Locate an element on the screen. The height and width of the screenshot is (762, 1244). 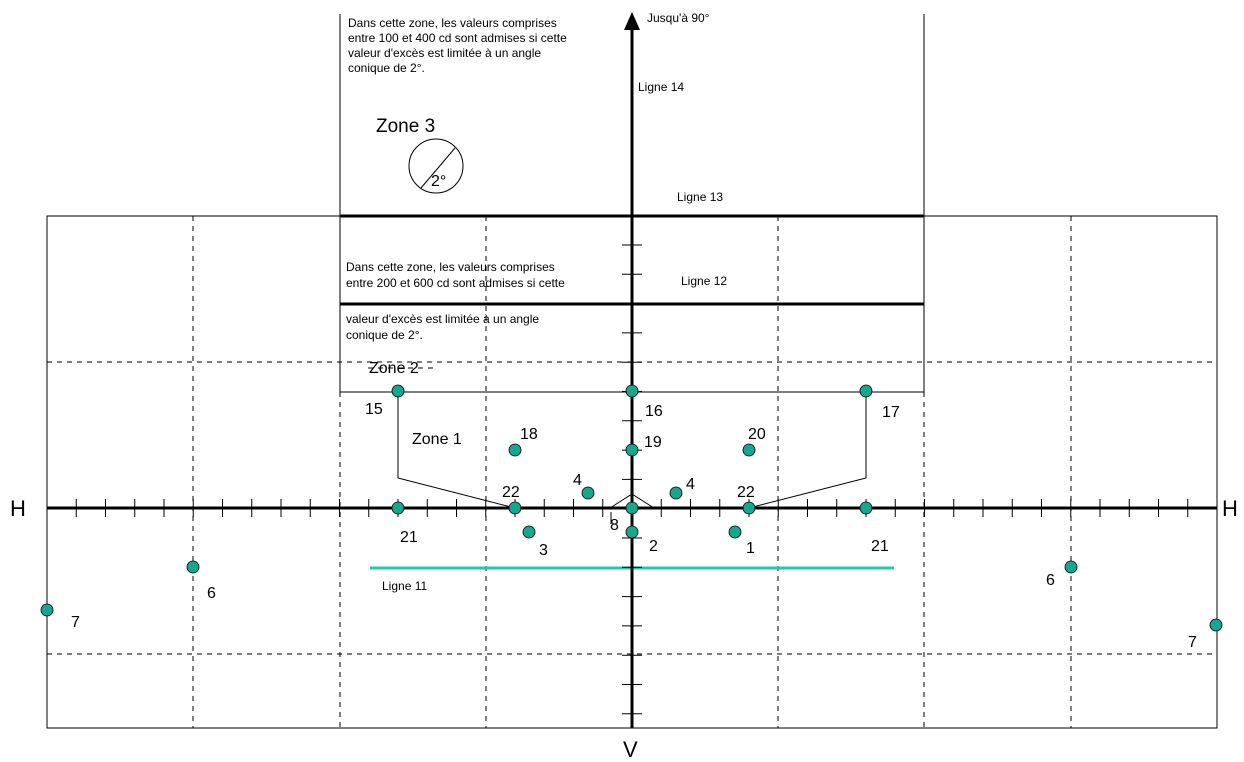
up-arrow-label: Jusqu'à 90° is located at coordinates (678, 18).